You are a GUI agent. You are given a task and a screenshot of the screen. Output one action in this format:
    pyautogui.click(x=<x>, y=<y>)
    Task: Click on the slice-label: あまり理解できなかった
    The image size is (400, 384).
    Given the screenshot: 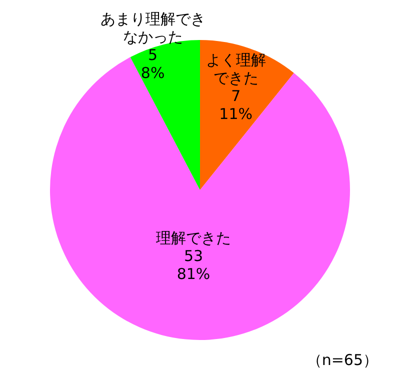 What is the action you would take?
    pyautogui.click(x=153, y=28)
    